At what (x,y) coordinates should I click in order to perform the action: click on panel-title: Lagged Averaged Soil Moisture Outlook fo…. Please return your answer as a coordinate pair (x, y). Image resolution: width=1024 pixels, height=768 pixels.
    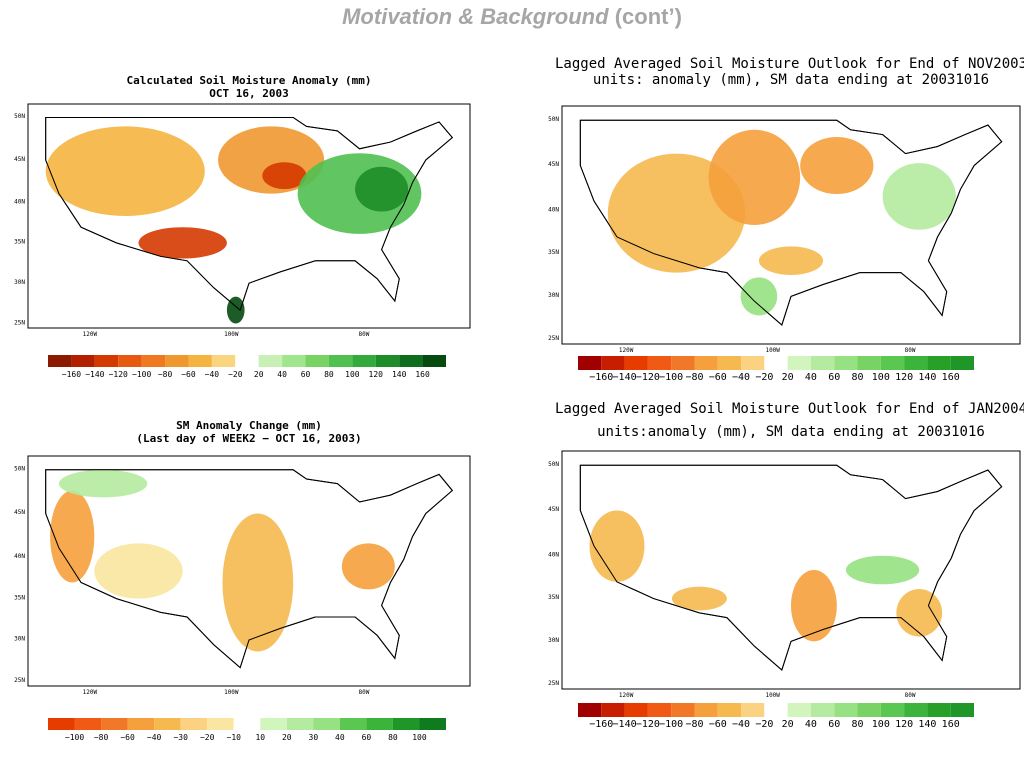
    Looking at the image, I should click on (789, 64).